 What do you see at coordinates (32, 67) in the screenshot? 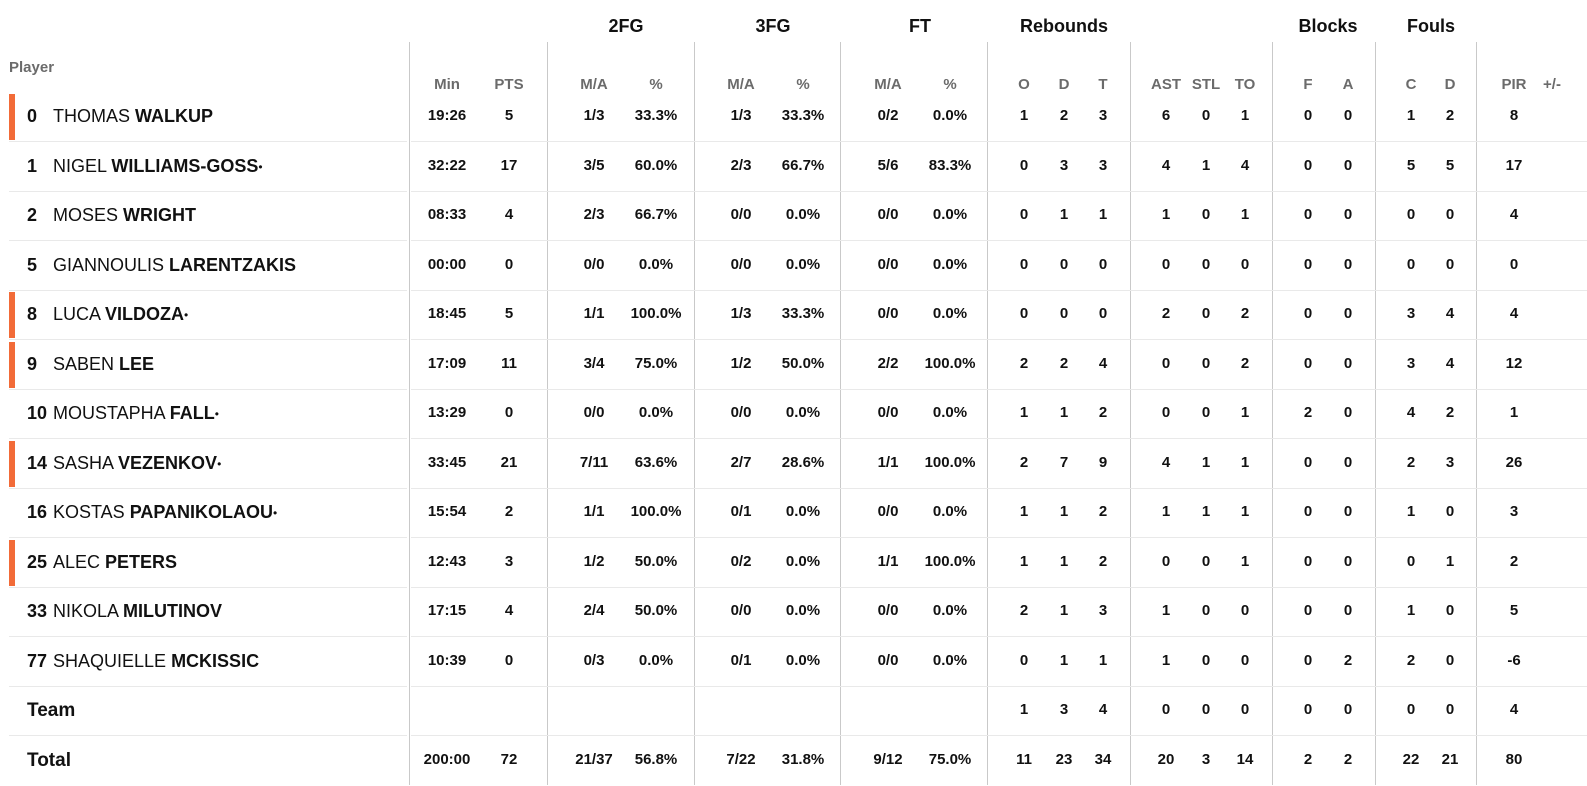
I see `player-column-header: Player` at bounding box center [32, 67].